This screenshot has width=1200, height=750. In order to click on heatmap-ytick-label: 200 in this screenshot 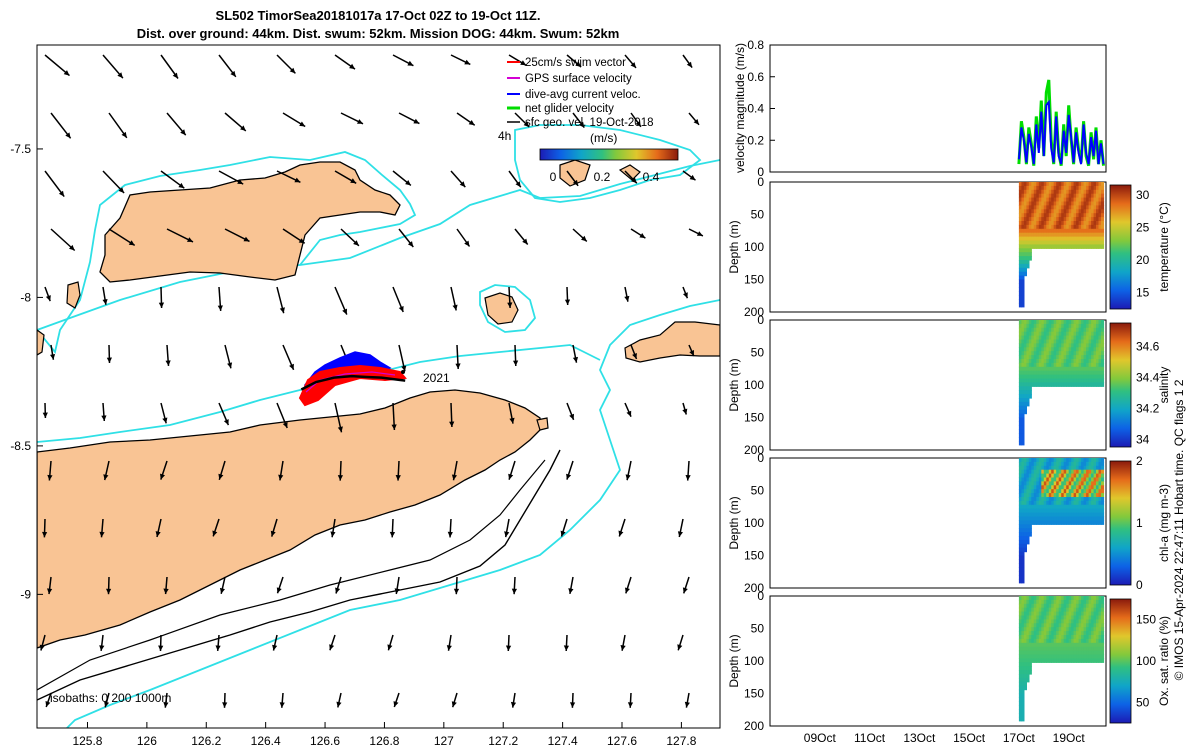, I will do `click(754, 450)`.